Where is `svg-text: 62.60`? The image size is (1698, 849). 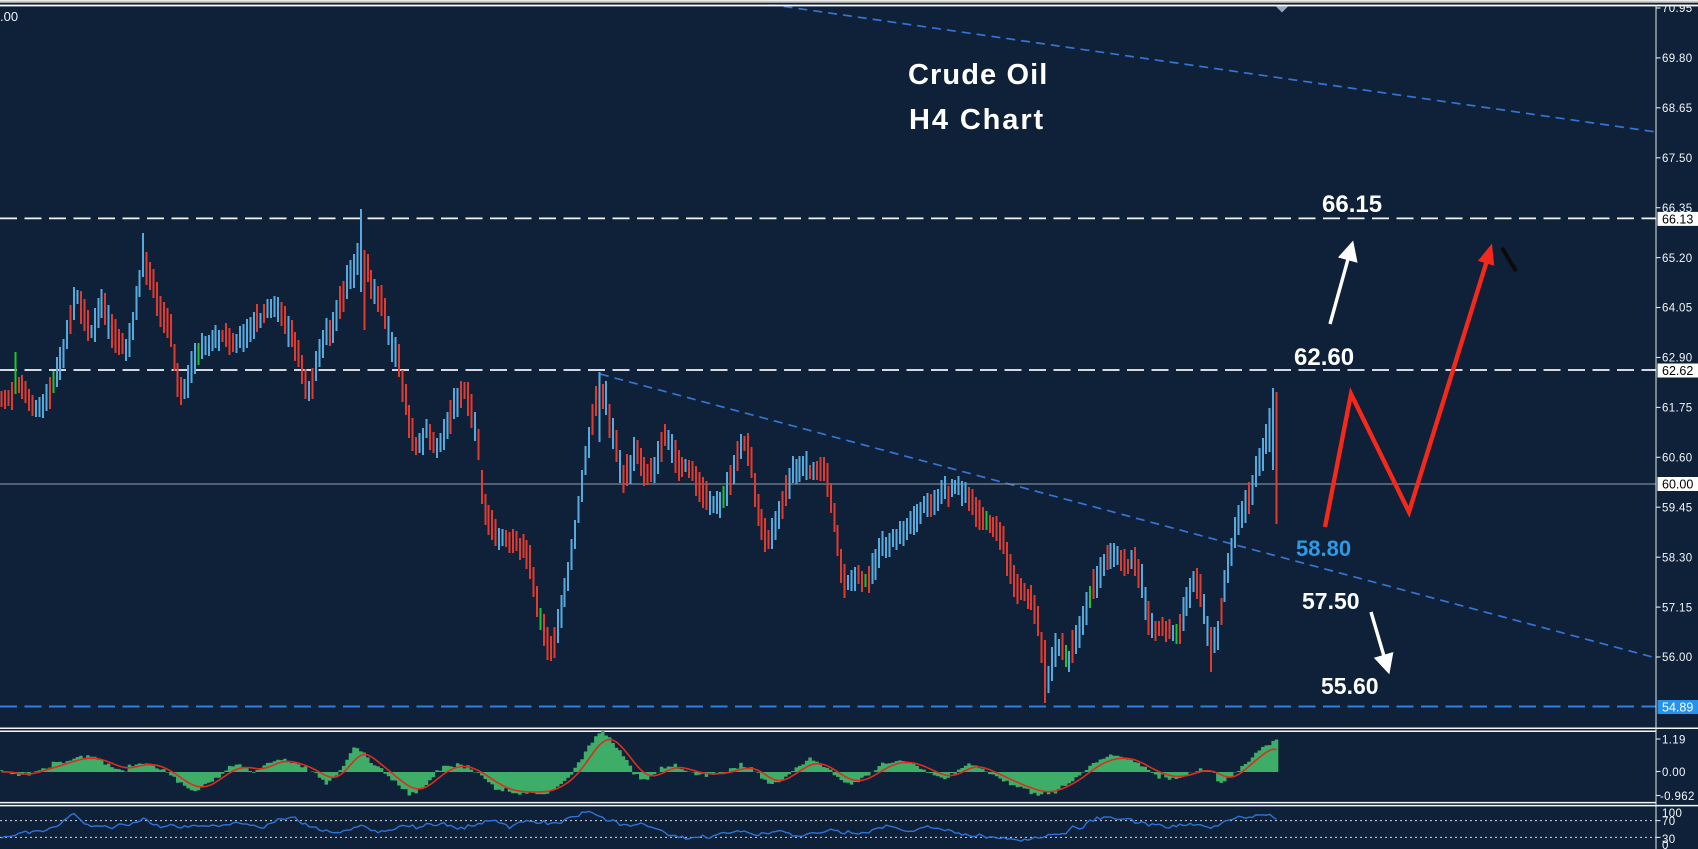 svg-text: 62.60 is located at coordinates (1324, 357).